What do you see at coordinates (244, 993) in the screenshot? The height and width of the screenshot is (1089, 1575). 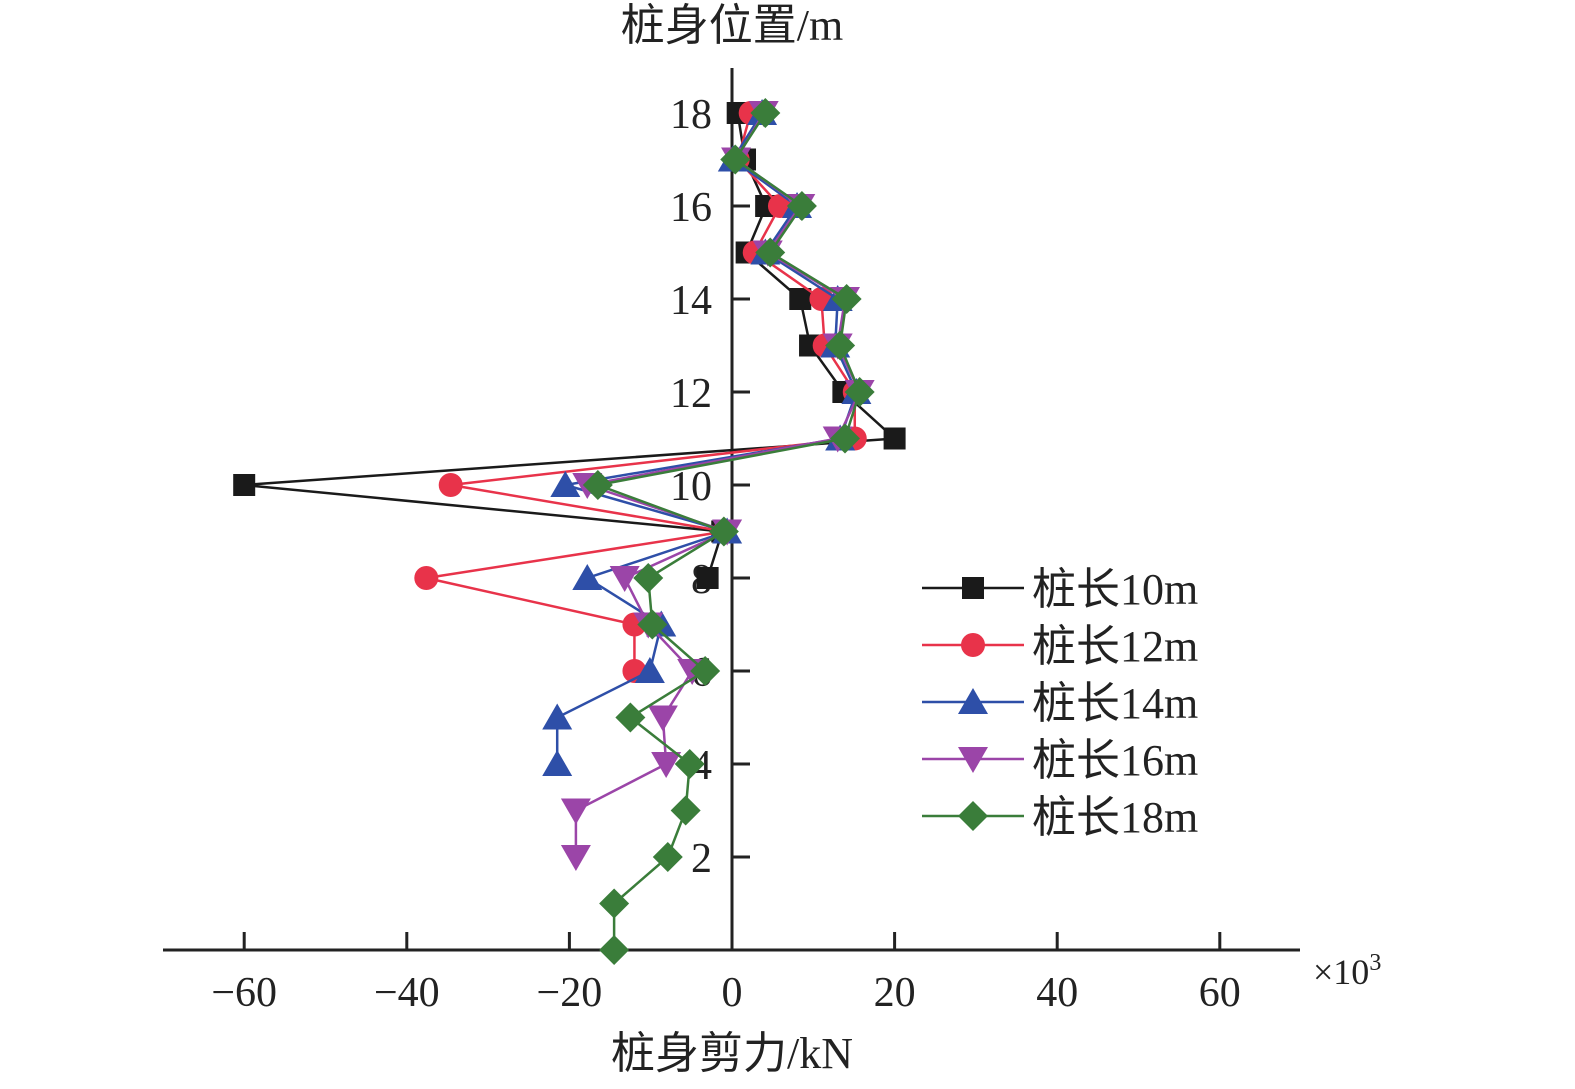 I see `x-tick-label: −60` at bounding box center [244, 993].